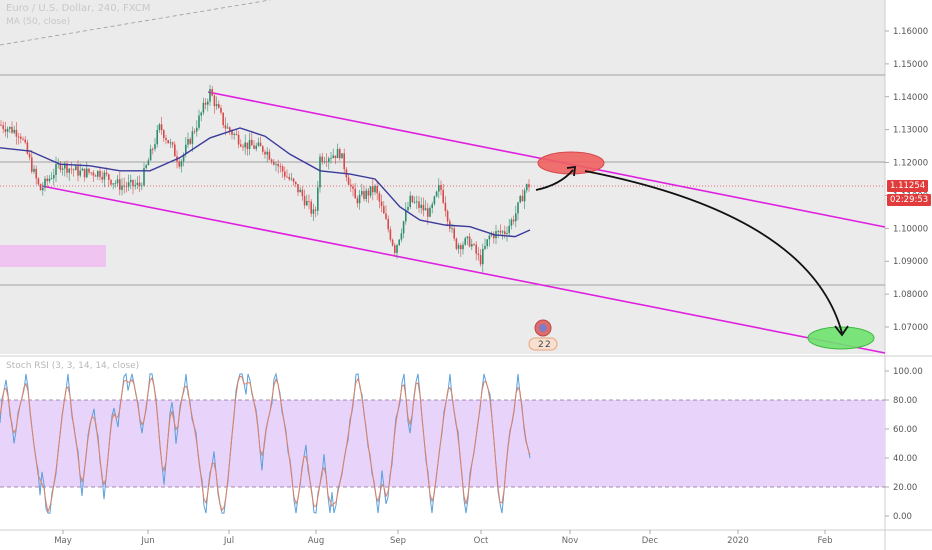  What do you see at coordinates (53, 256) in the screenshot?
I see `zone-rectangle` at bounding box center [53, 256].